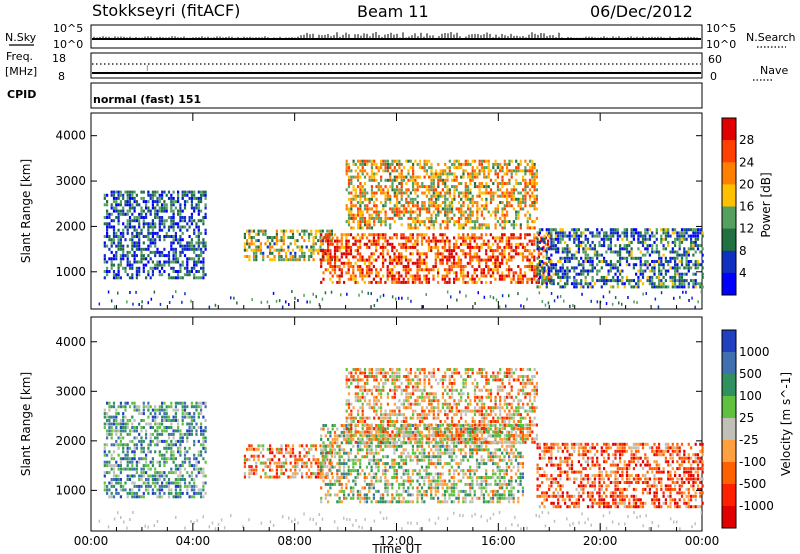 The width and height of the screenshot is (800, 554). Describe the element at coordinates (721, 28) in the screenshot. I see `nsearch-tick-top: 10^5` at that location.